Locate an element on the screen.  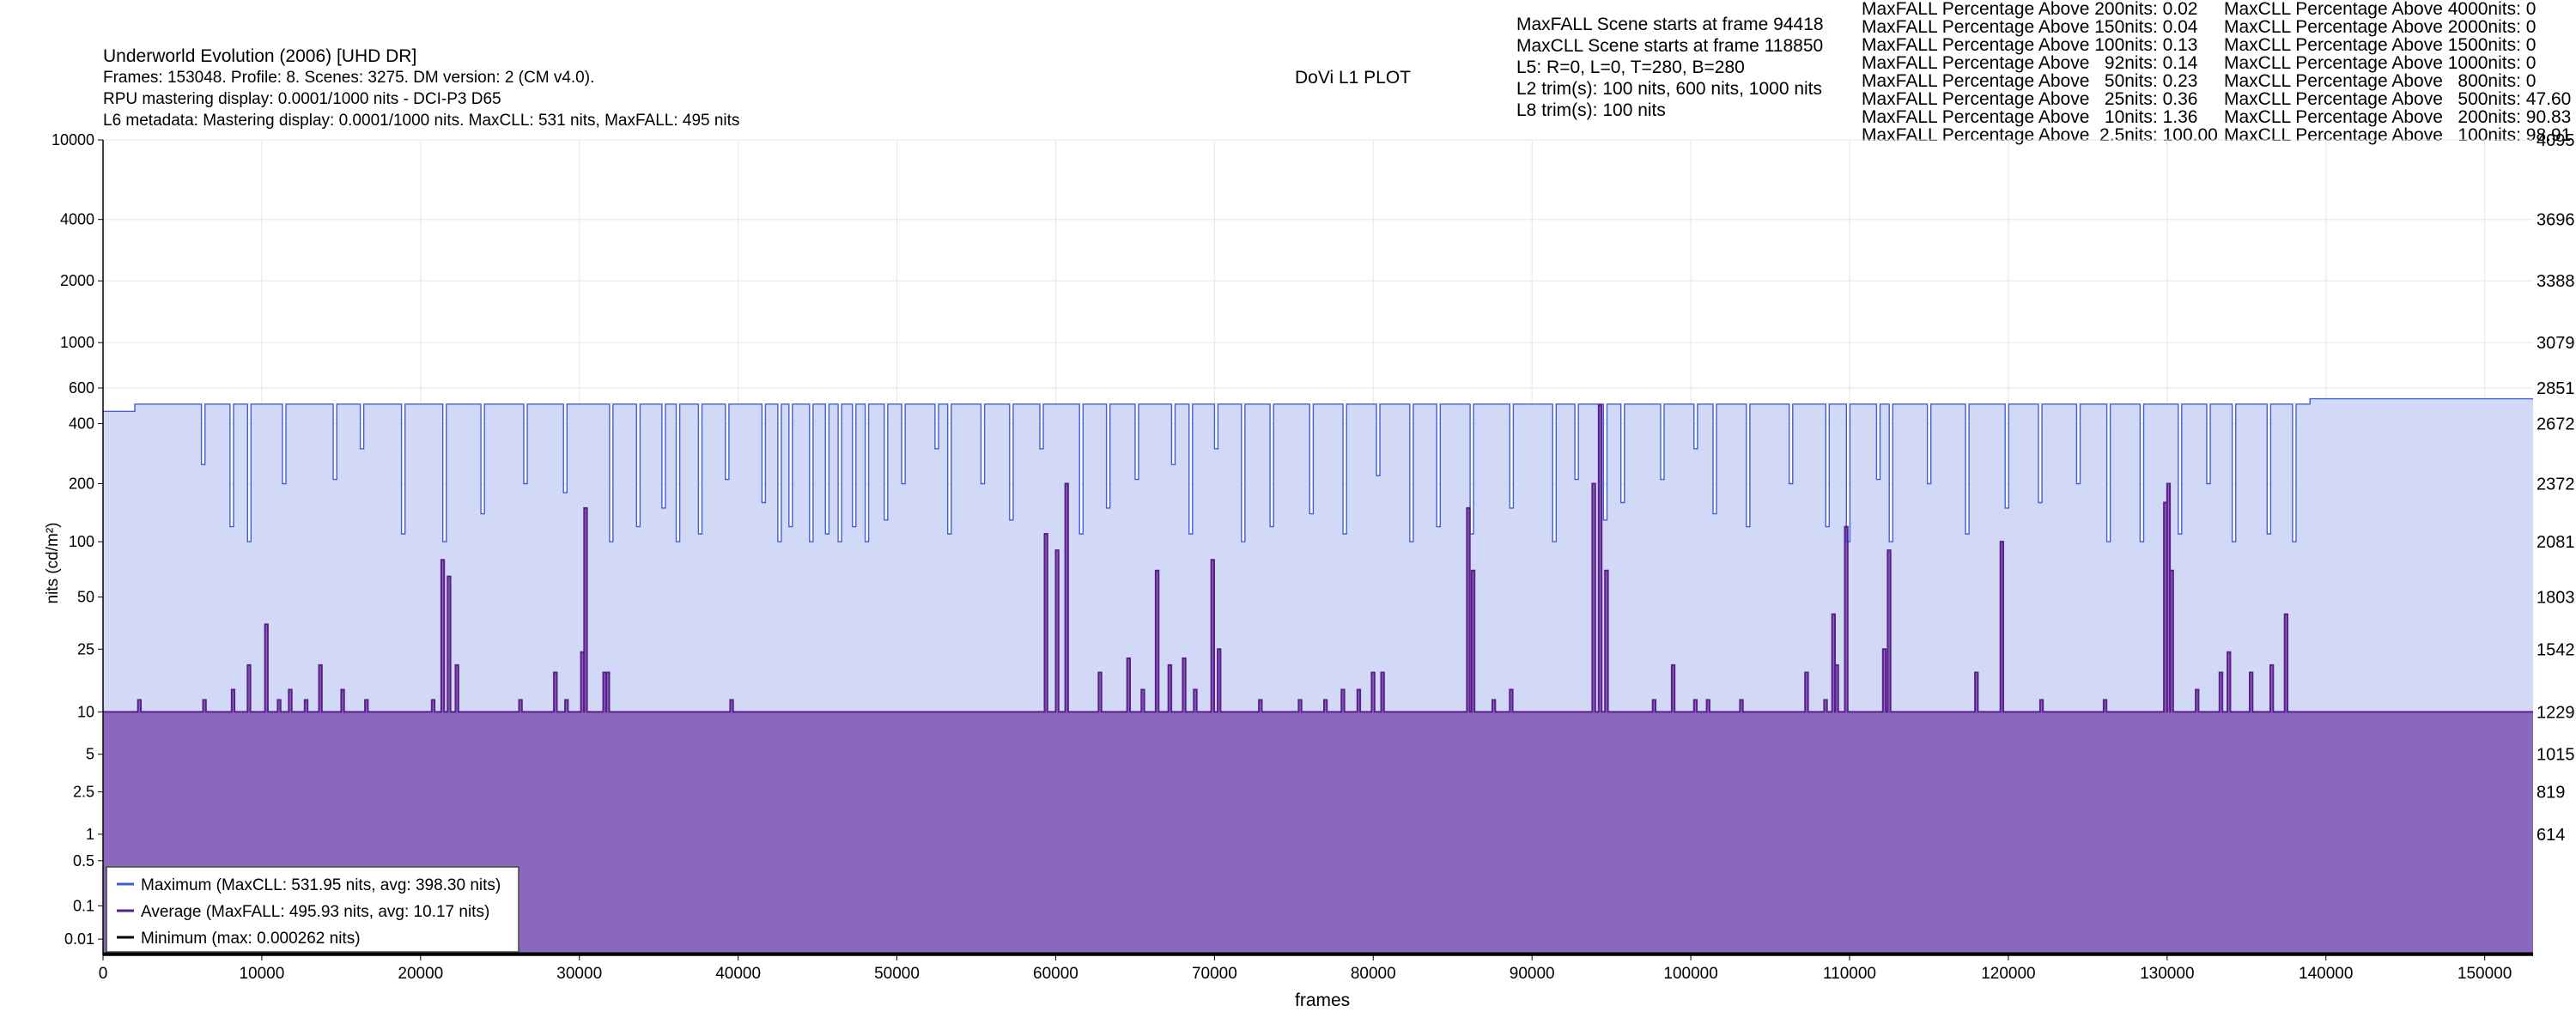
y-tick-label: 200 is located at coordinates (82, 483).